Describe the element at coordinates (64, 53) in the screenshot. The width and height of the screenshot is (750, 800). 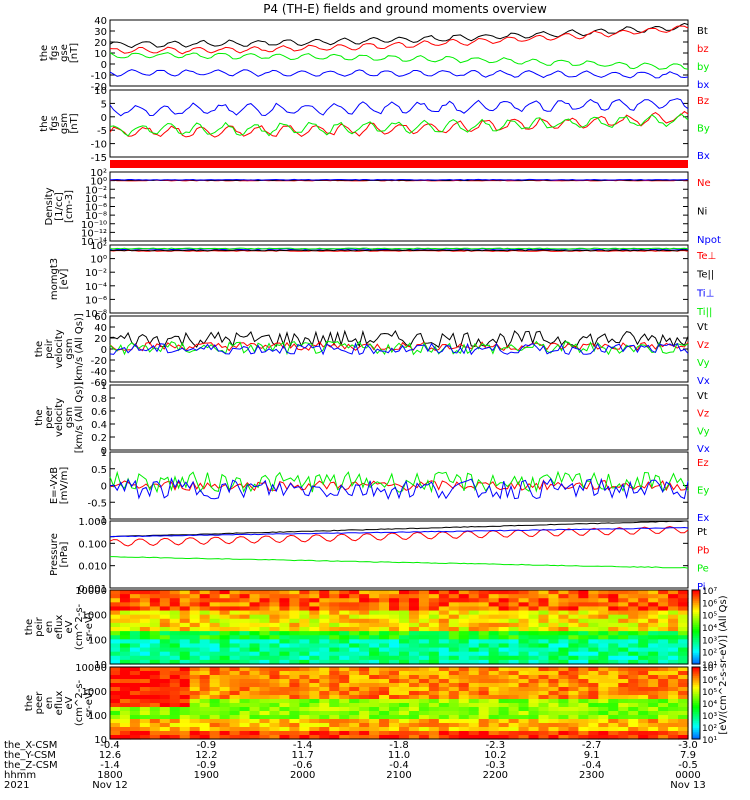
I see `y-axis-label: gse` at that location.